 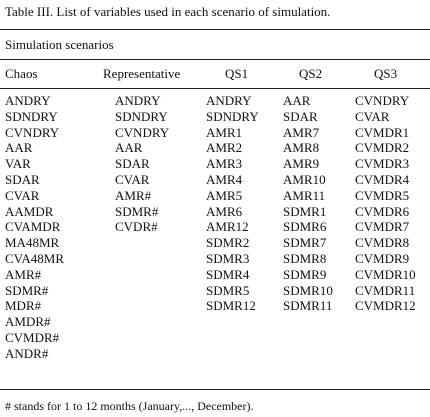 I want to click on variable-cell: CVA48MR, so click(x=35, y=258).